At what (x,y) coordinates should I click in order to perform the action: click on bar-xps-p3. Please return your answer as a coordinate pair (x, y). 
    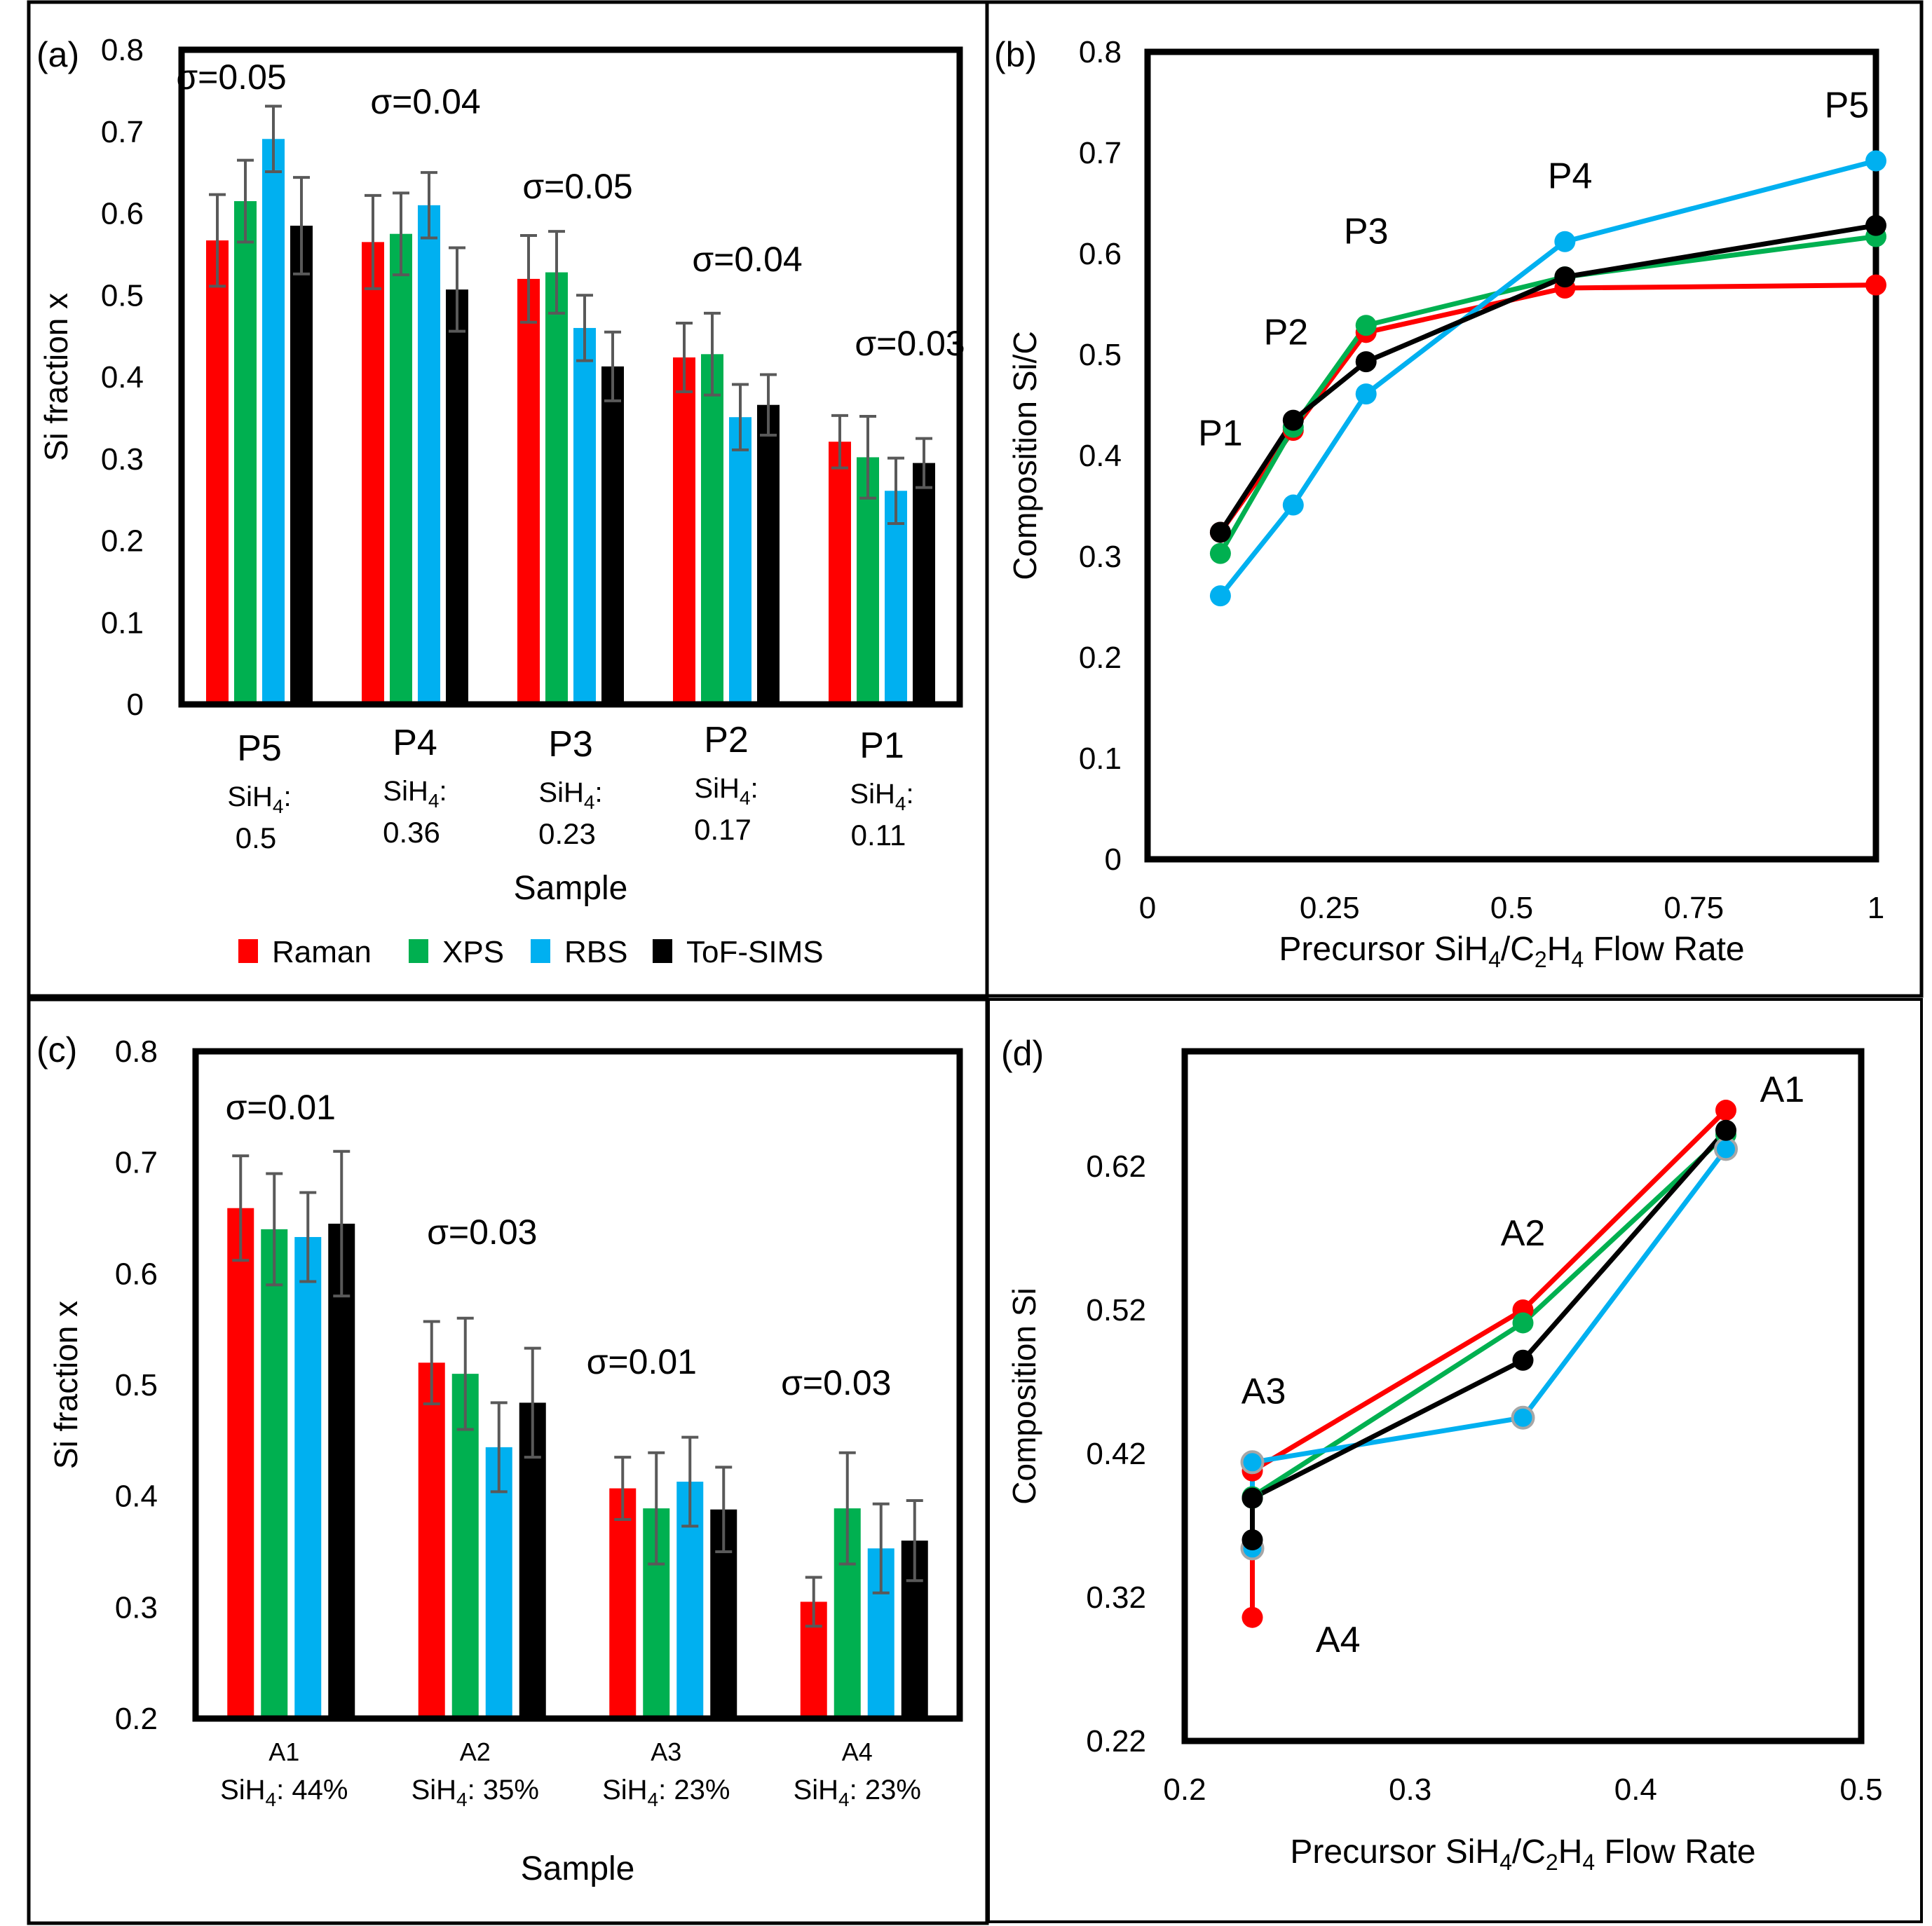
    Looking at the image, I should click on (556, 488).